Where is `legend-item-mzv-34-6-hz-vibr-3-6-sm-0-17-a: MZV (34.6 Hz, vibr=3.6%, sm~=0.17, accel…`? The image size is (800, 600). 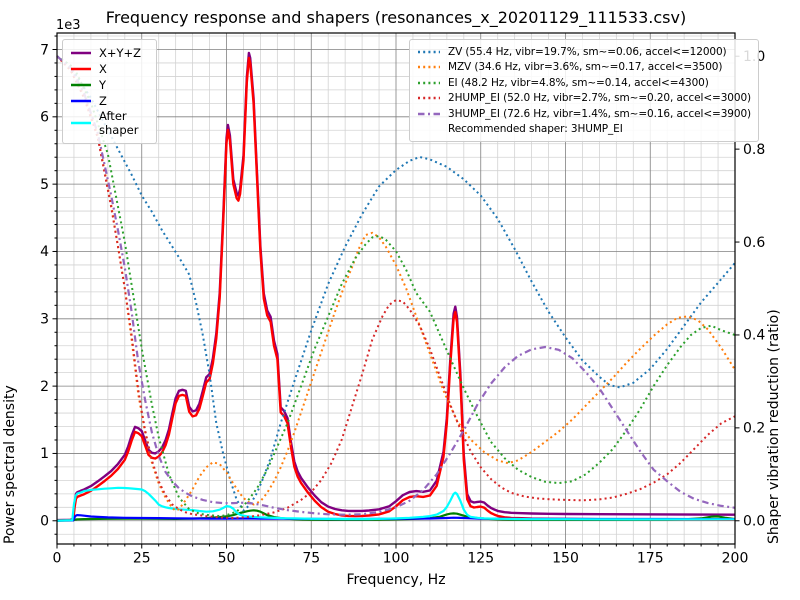 legend-item-mzv-34-6-hz-vibr-3-6-sm-0-17-a: MZV (34.6 Hz, vibr=3.6%, sm~=0.17, accel… is located at coordinates (584, 68).